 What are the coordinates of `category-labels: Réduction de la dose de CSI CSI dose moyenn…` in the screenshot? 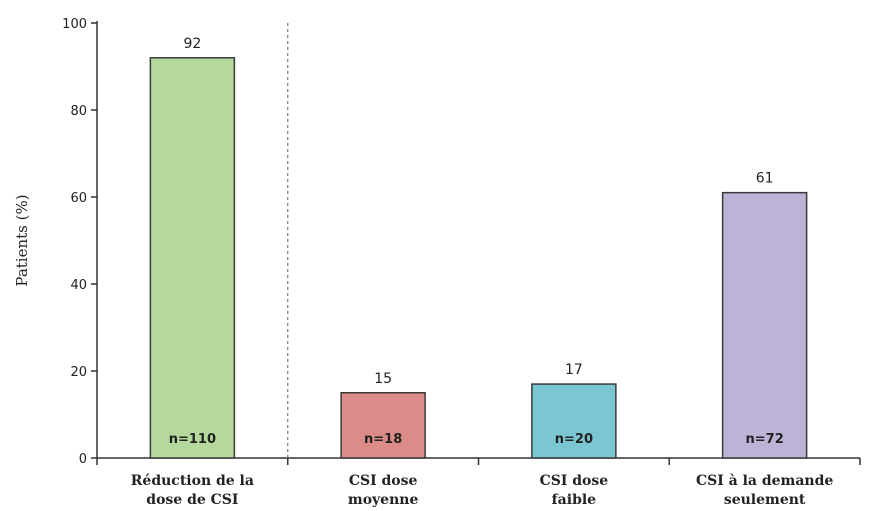 It's located at (482, 490).